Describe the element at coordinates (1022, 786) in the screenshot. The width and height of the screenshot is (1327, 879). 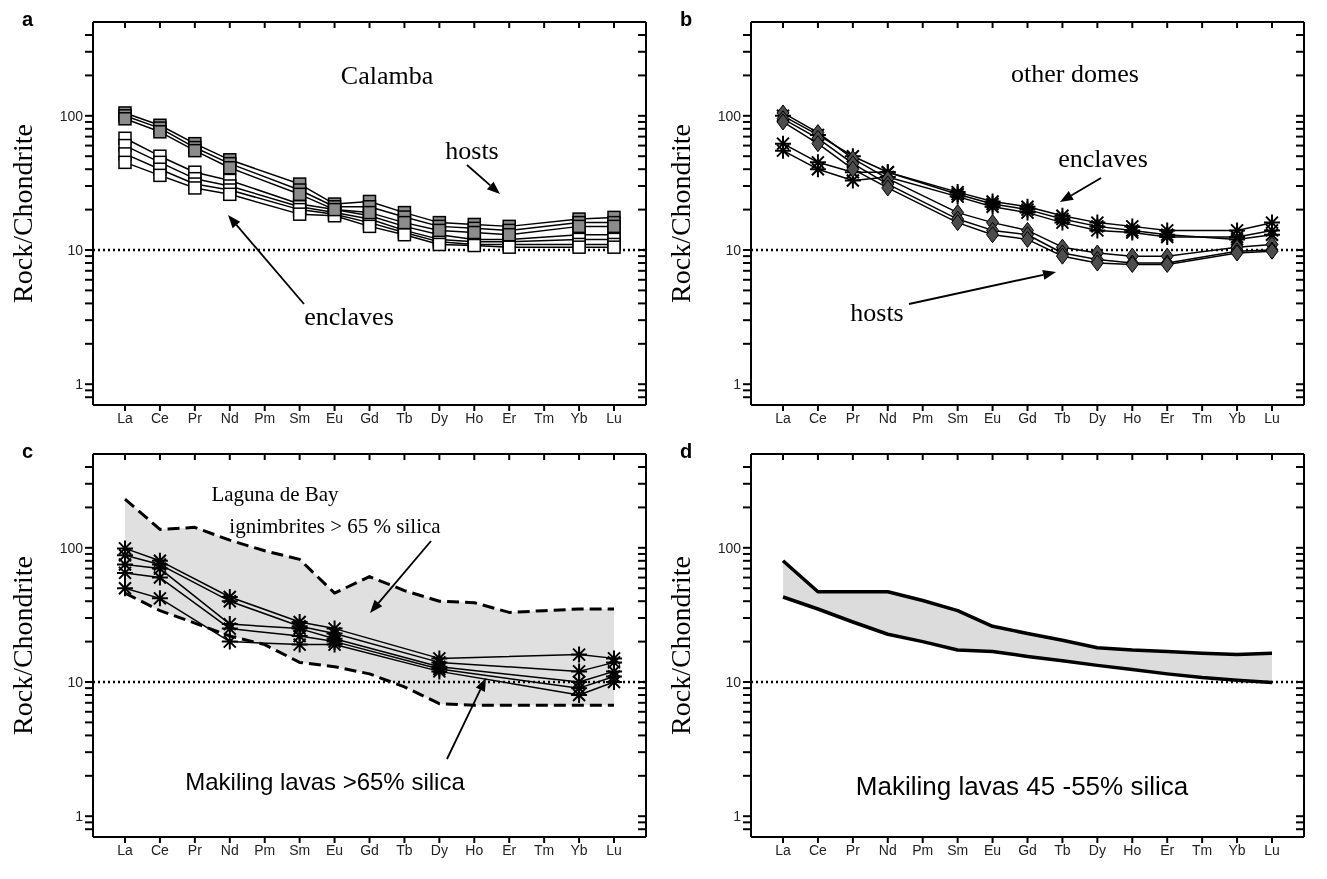
I see `annotation: Makiling lavas 45 -55% silica` at that location.